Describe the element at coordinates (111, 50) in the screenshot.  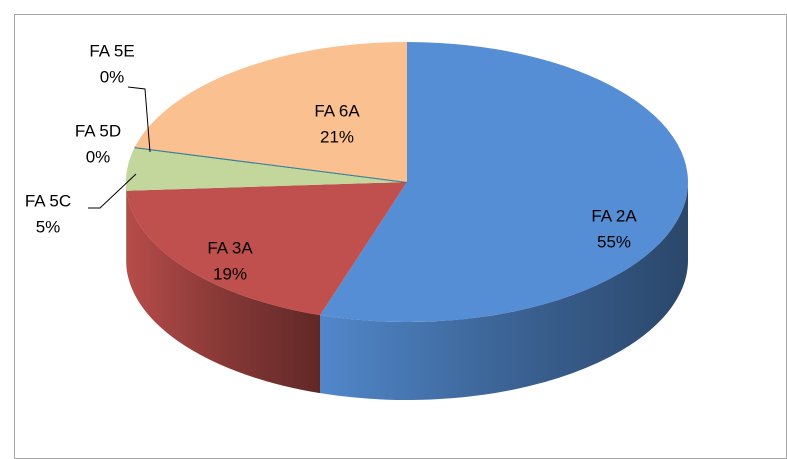
I see `slice-label: FA 5E` at that location.